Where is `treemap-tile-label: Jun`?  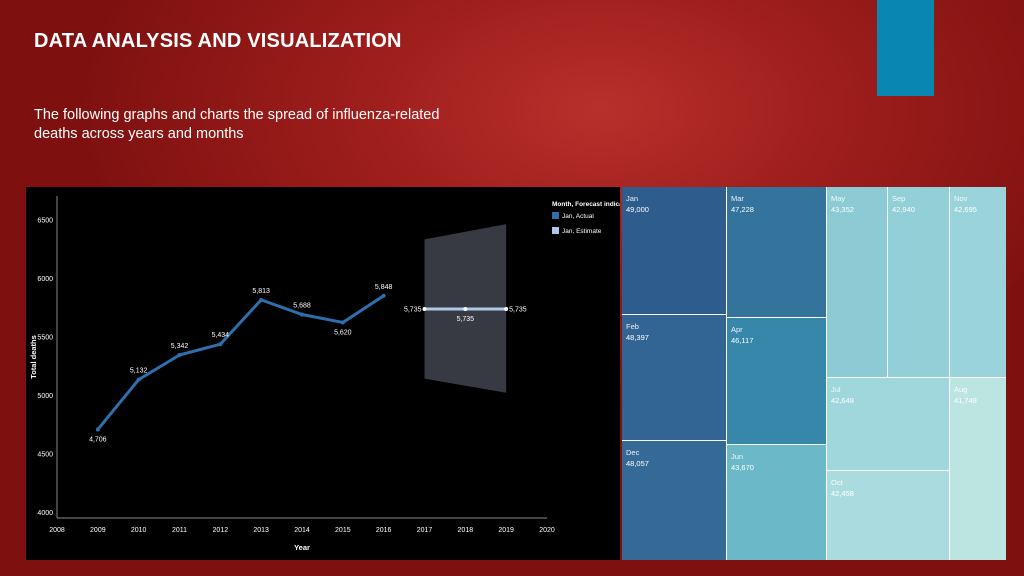 treemap-tile-label: Jun is located at coordinates (737, 456).